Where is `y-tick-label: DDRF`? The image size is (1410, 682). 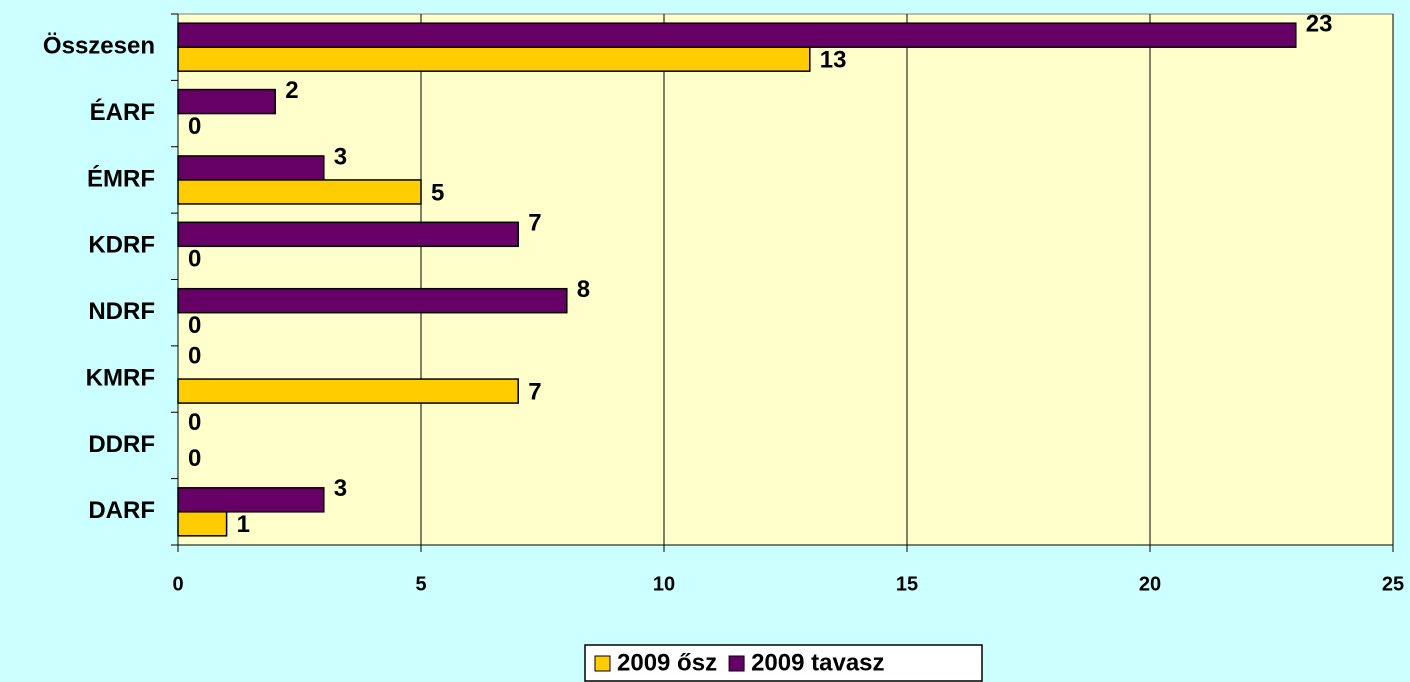
y-tick-label: DDRF is located at coordinates (121, 444).